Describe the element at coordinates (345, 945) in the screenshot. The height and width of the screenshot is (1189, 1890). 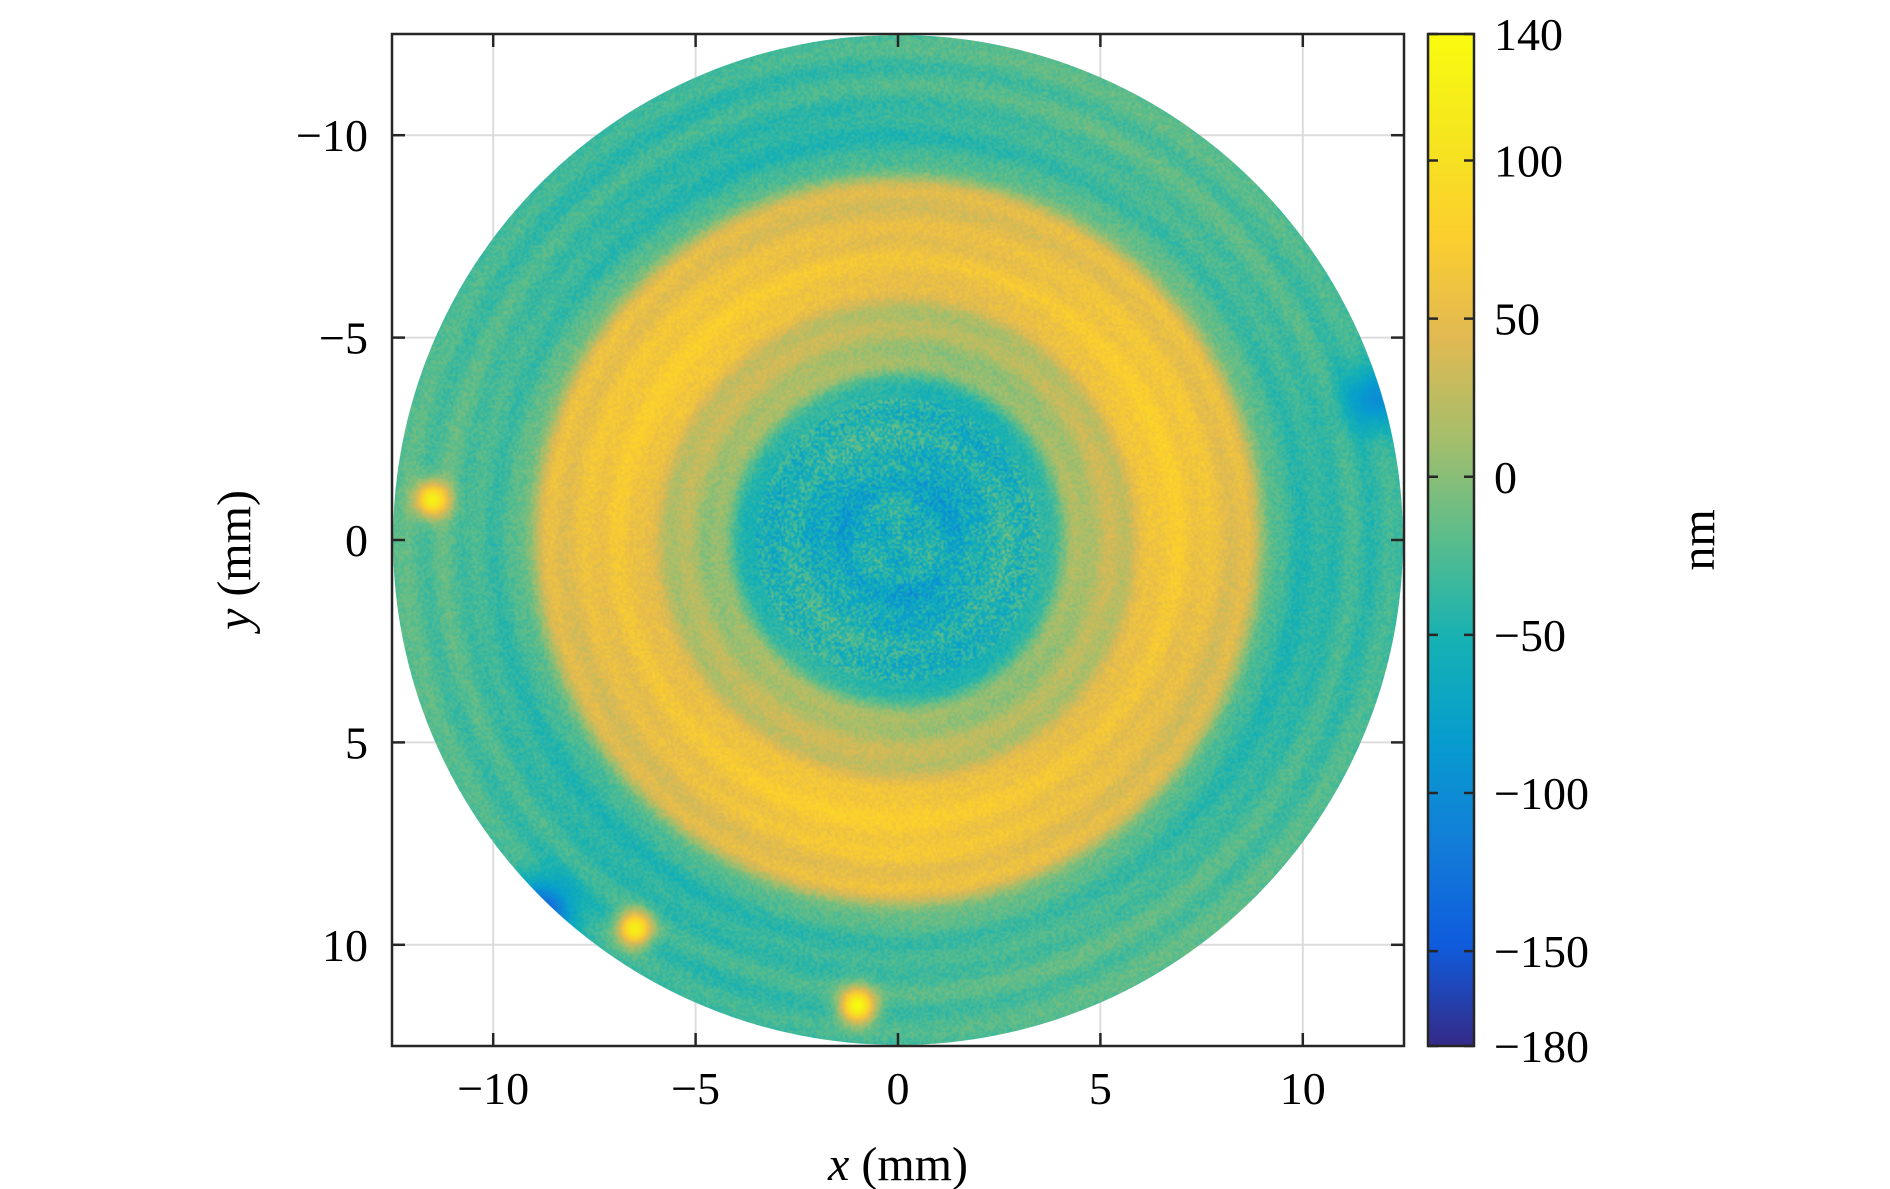
I see `y-tick-label: 10` at that location.